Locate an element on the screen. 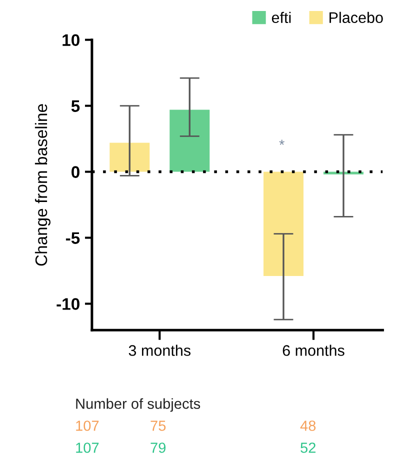 This screenshot has height=463, width=416. y-tick-label: 5 is located at coordinates (75, 106).